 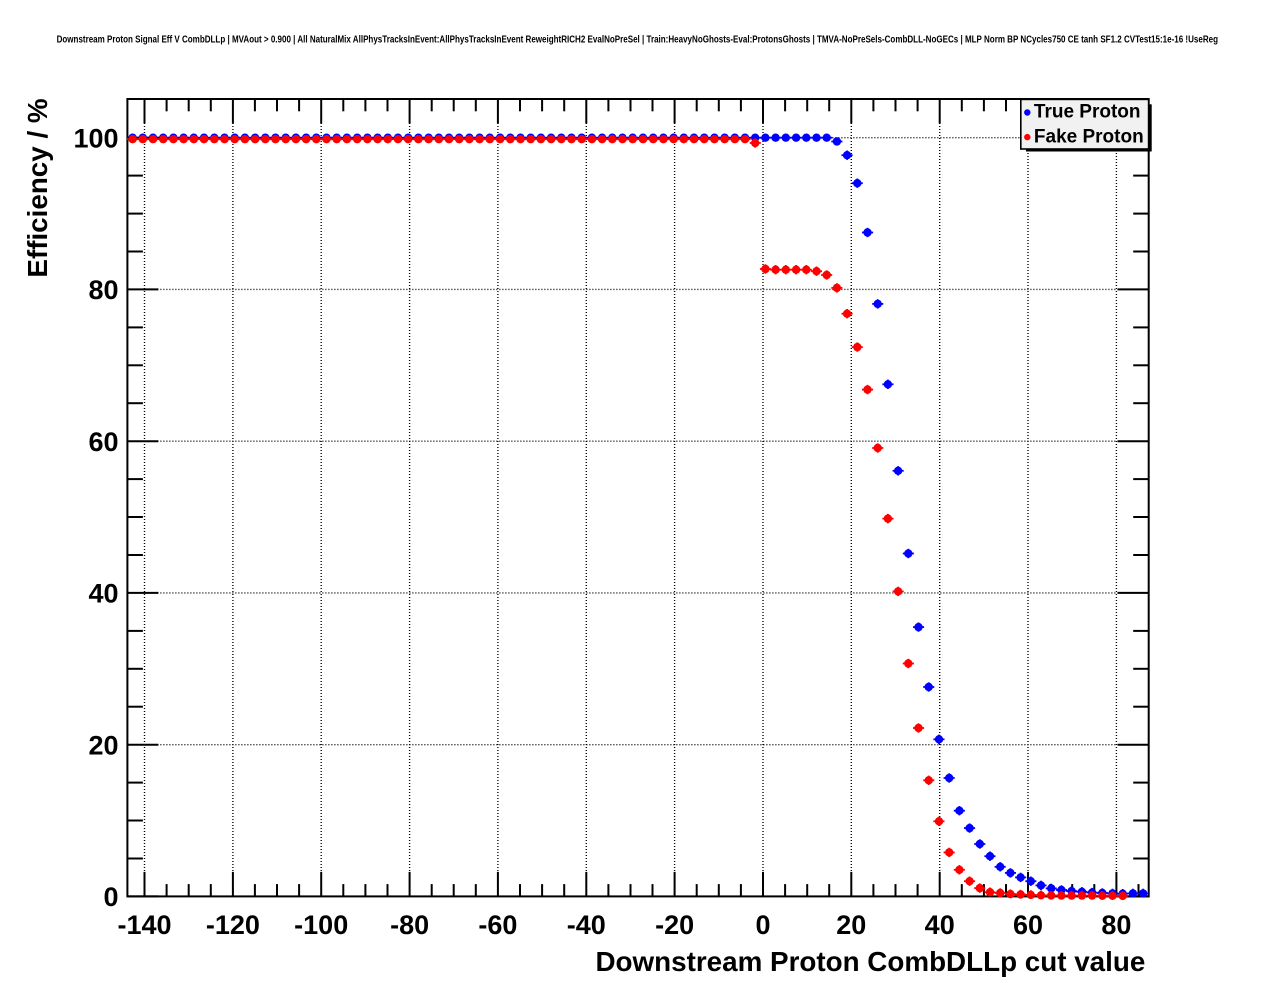 What do you see at coordinates (586, 925) in the screenshot?
I see `svg-text: -40` at bounding box center [586, 925].